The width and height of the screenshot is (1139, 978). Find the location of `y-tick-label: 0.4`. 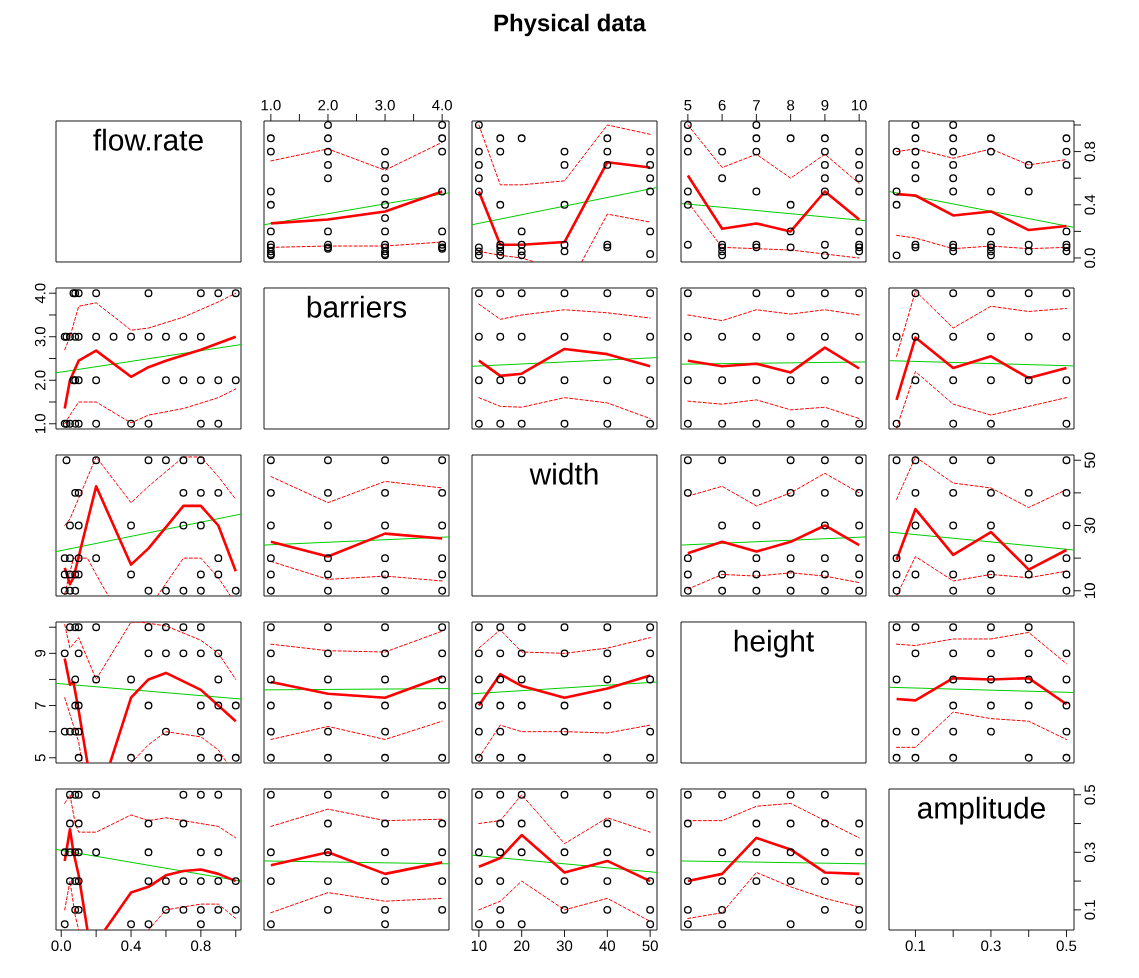

y-tick-label: 0.4 is located at coordinates (1090, 204).